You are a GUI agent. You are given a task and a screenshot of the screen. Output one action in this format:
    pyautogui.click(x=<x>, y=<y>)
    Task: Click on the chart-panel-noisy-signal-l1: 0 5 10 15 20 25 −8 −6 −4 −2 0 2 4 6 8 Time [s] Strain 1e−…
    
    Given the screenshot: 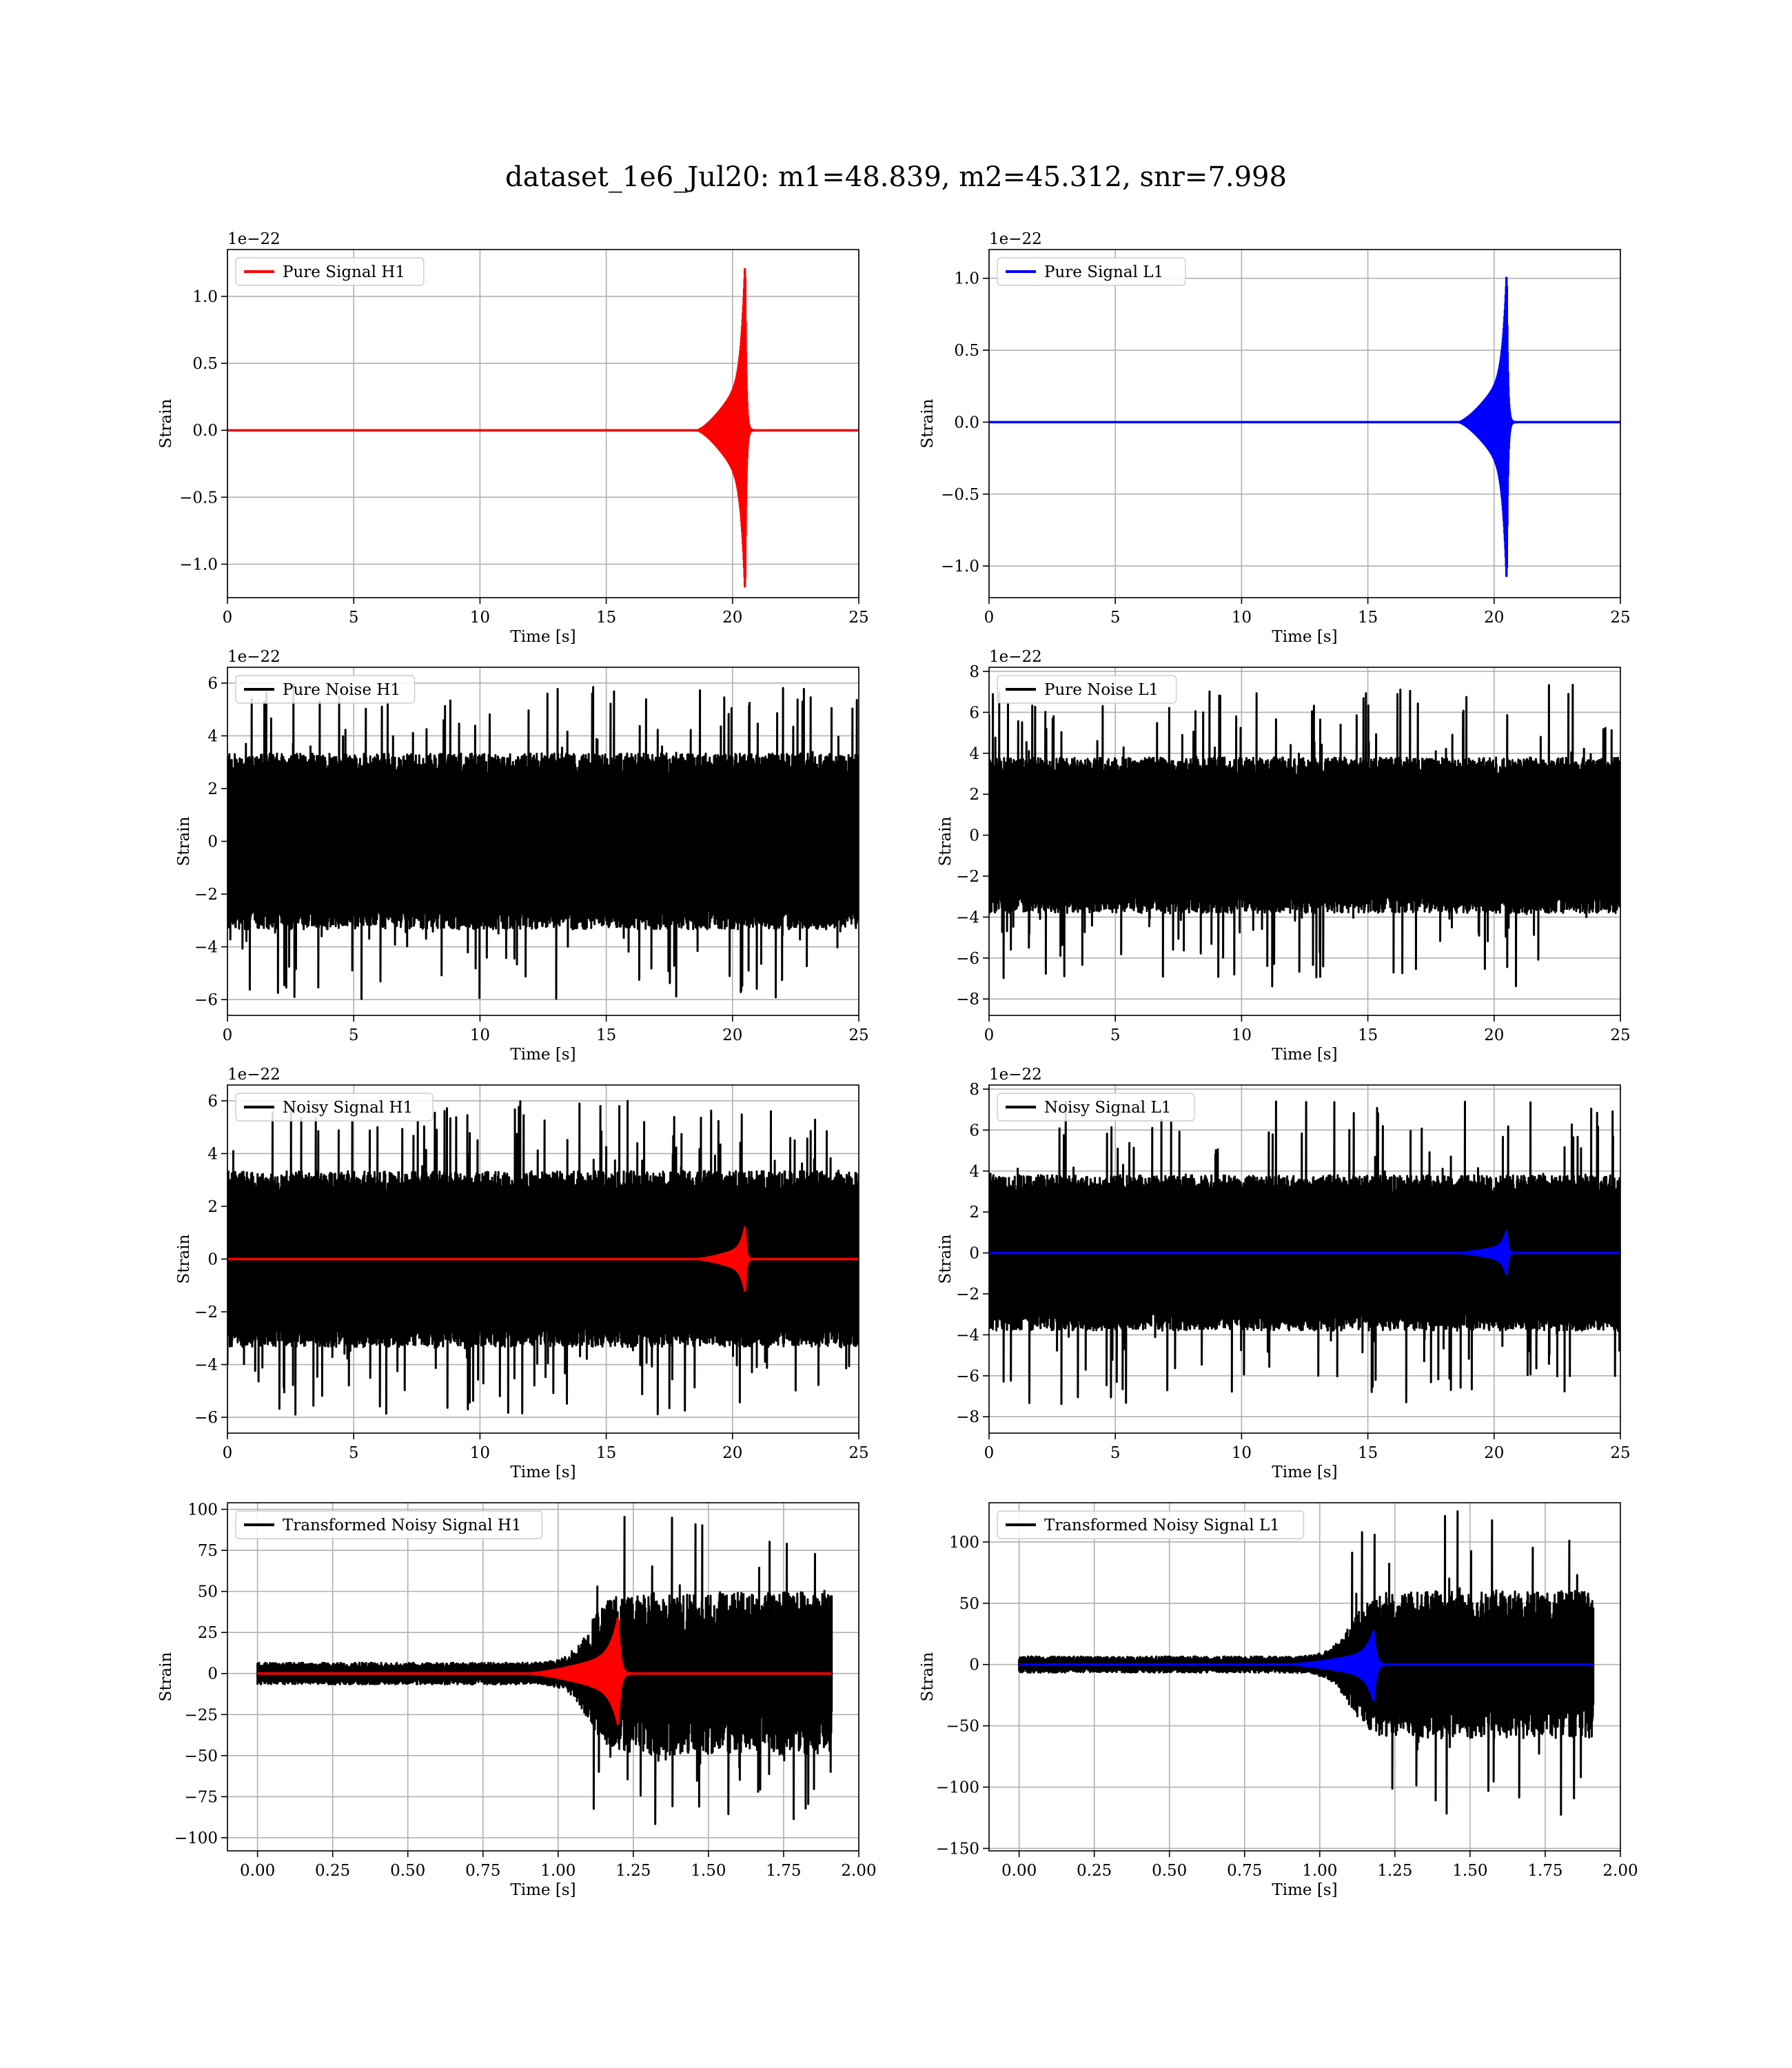 What is the action you would take?
    pyautogui.click(x=1284, y=1273)
    